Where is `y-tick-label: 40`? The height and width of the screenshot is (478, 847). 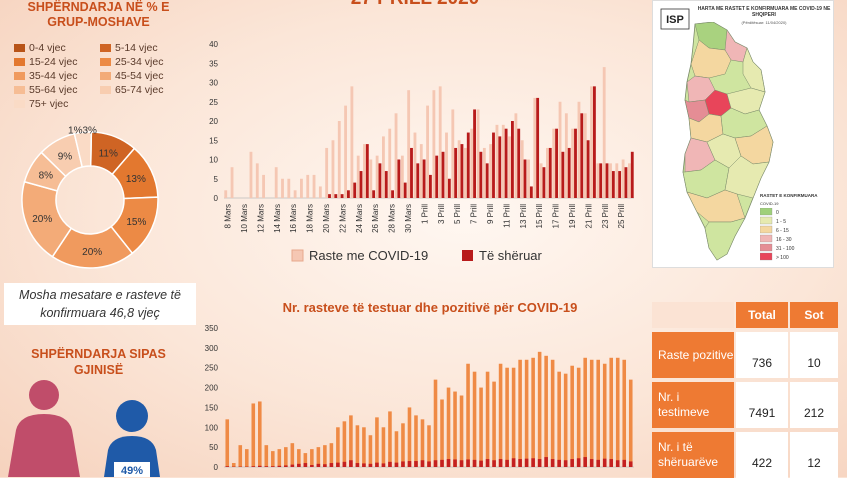
y-tick-label: 40 is located at coordinates (213, 44).